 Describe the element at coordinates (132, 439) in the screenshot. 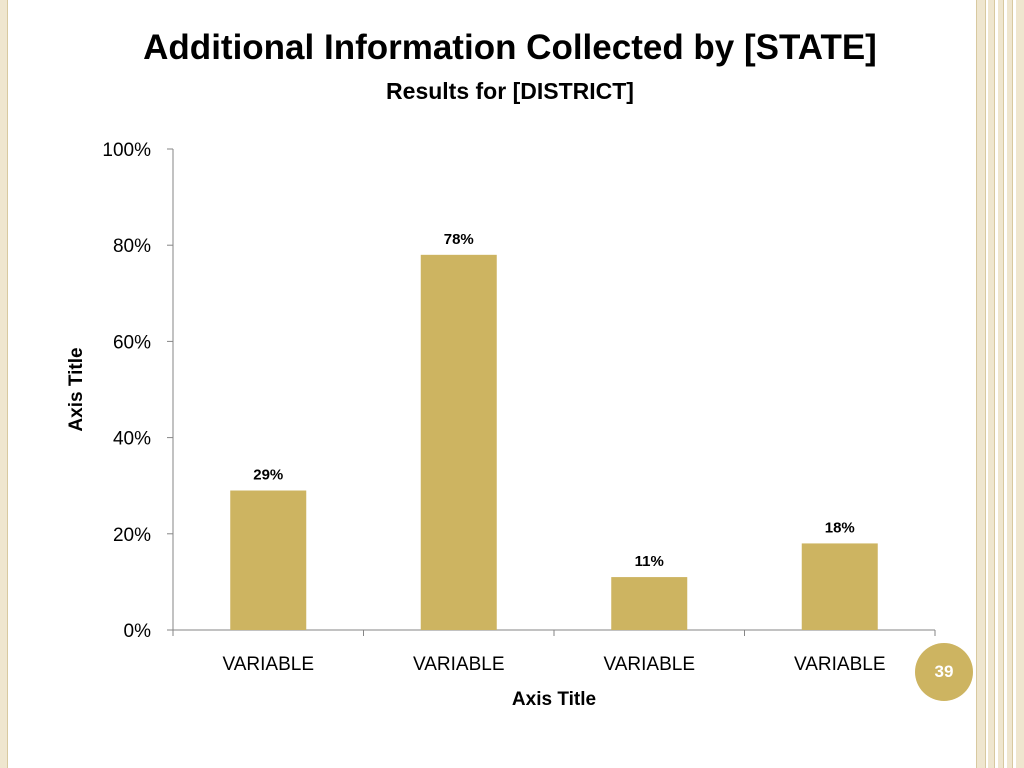

I see `y-tick-label: 40%` at that location.